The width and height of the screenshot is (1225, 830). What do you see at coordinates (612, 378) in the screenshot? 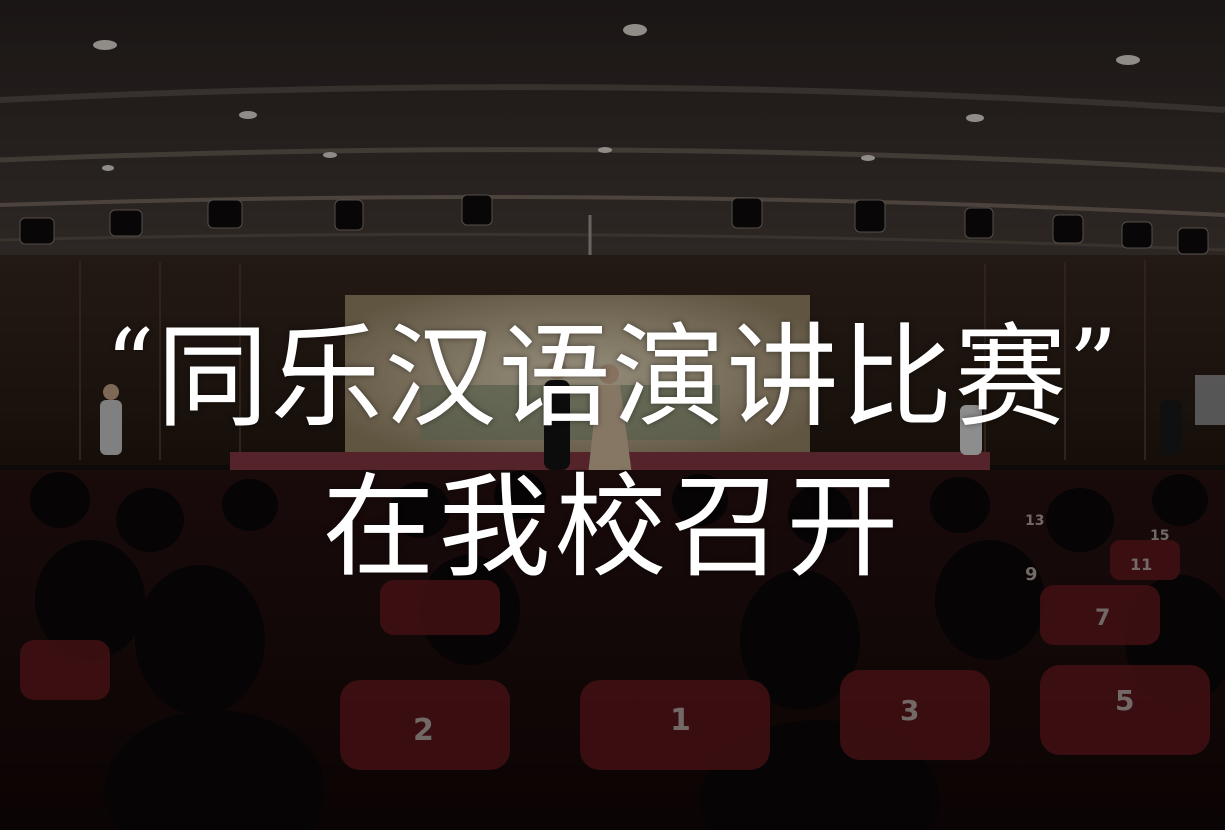
I see `headline-title: 同乐汉语演讲比赛` at bounding box center [612, 378].